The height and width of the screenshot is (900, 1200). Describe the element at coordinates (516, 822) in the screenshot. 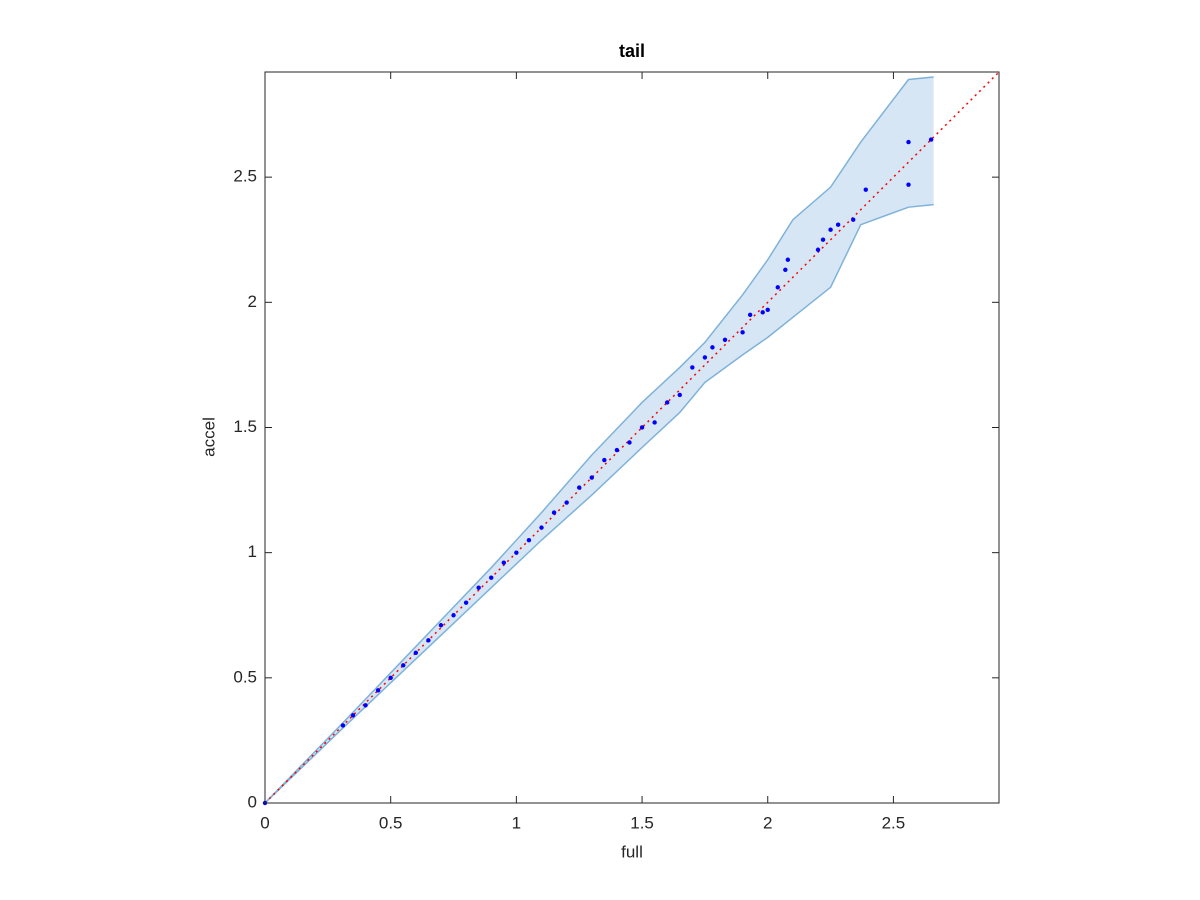

I see `x-tick-label: 1` at that location.